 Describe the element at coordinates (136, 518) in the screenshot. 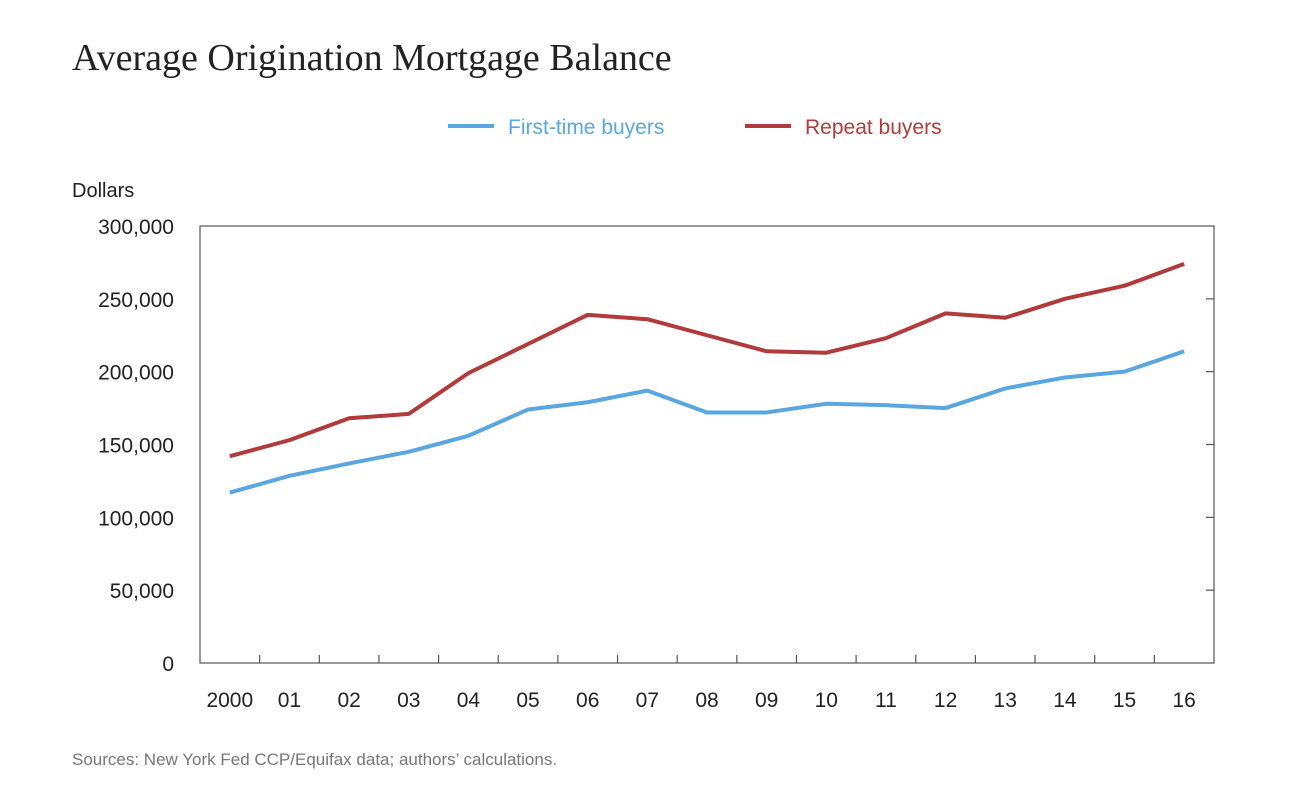

I see `y-tick-label: 100,000` at that location.